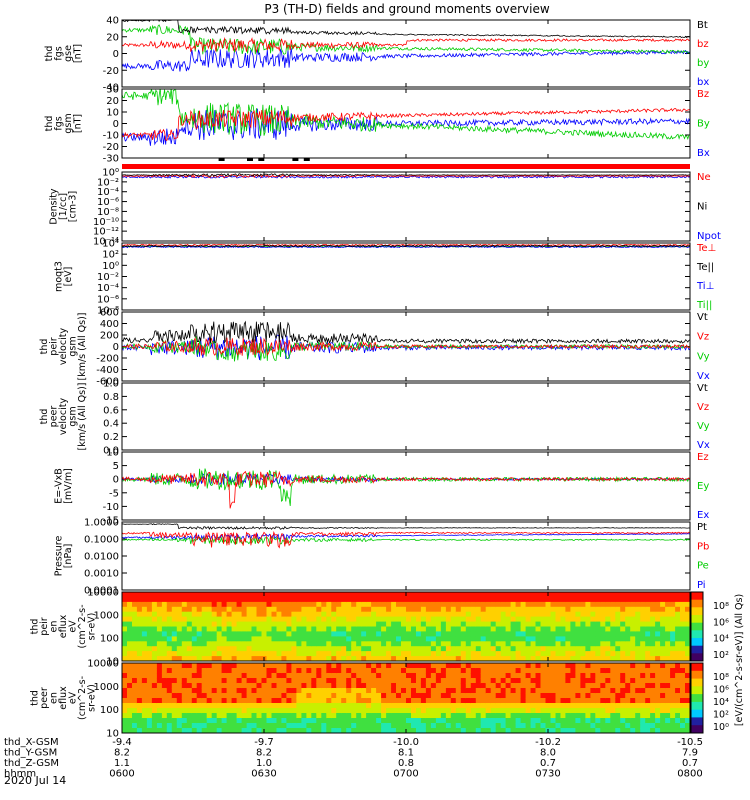 Image resolution: width=750 pixels, height=800 pixels. I want to click on legend-Bt: Bt, so click(702, 25).